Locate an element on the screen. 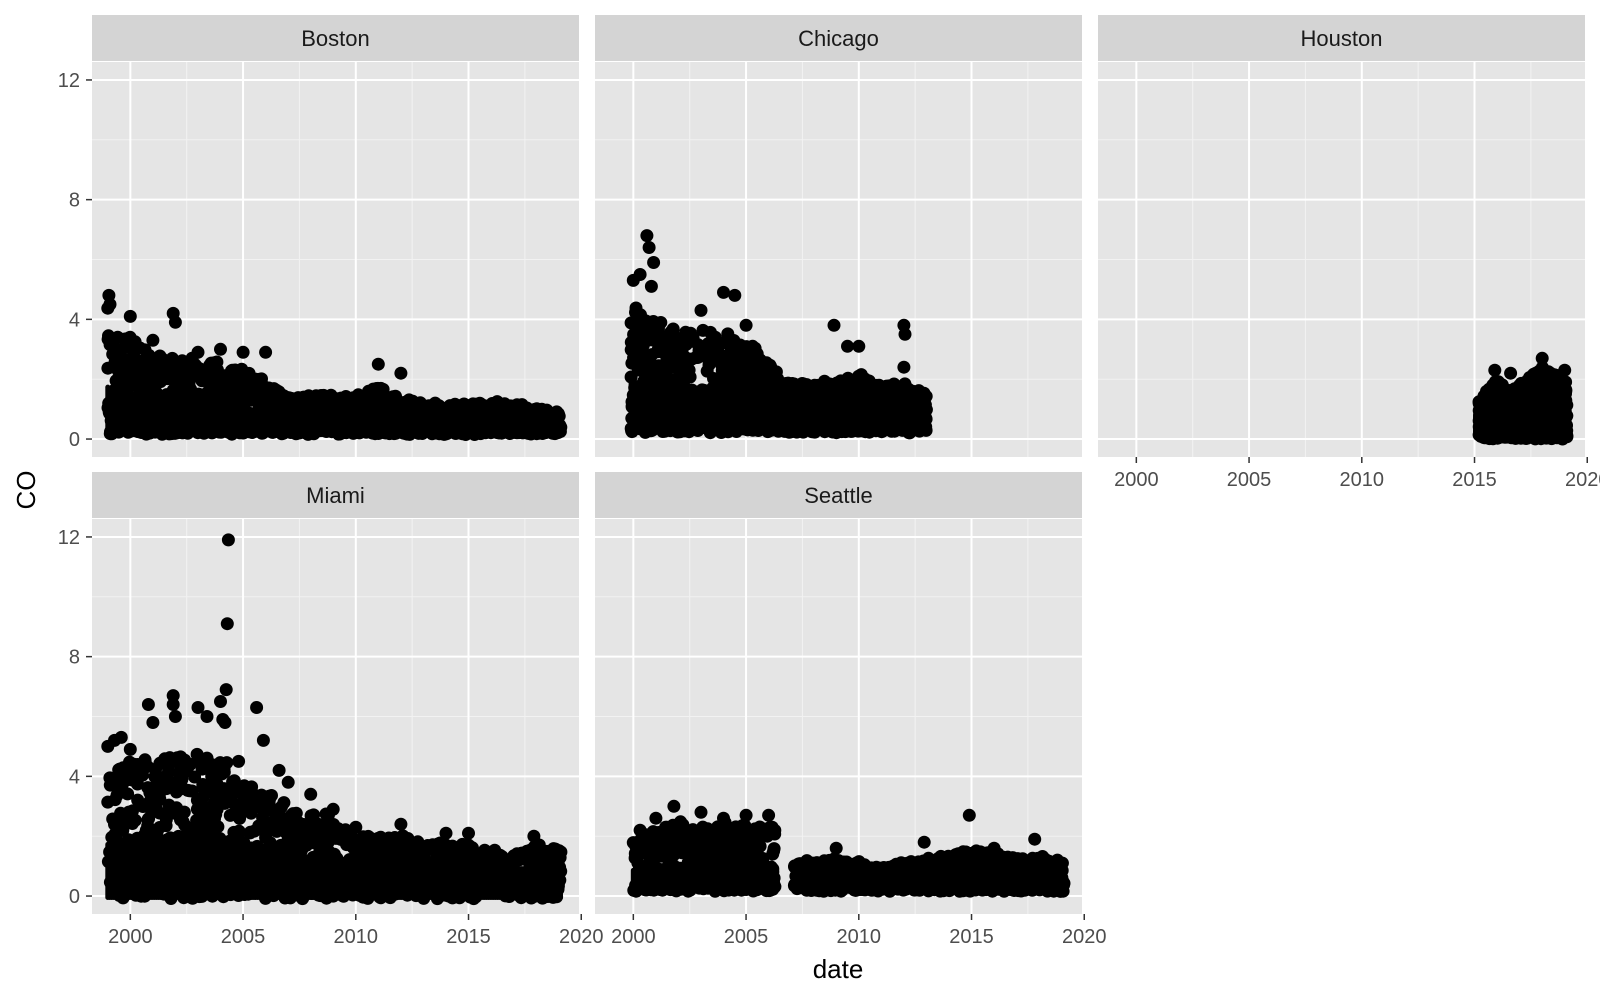  facet-strip-label: Houston is located at coordinates (1342, 38).